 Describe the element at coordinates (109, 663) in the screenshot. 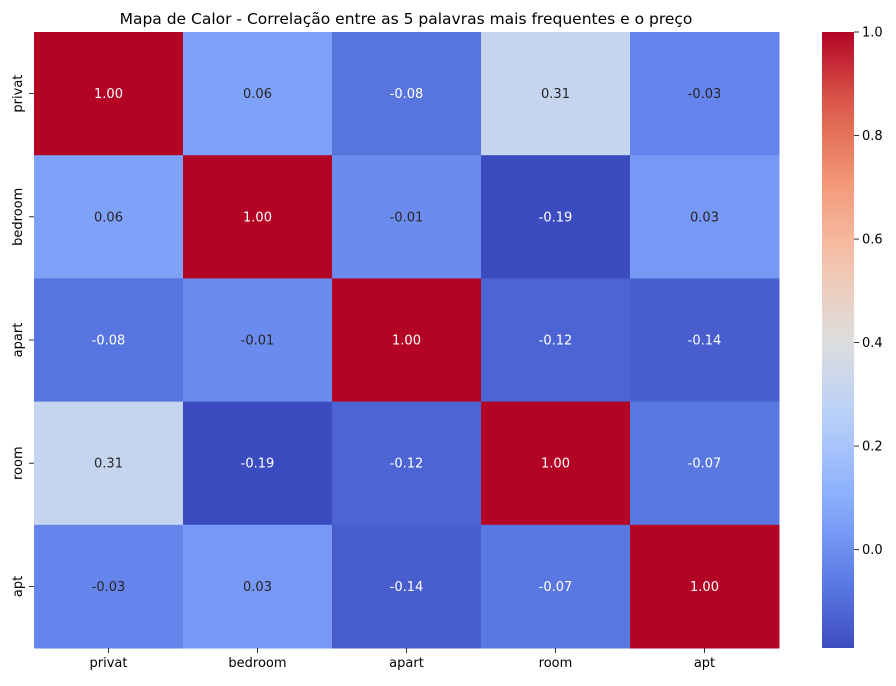

I see `x-tick-label: privat` at that location.